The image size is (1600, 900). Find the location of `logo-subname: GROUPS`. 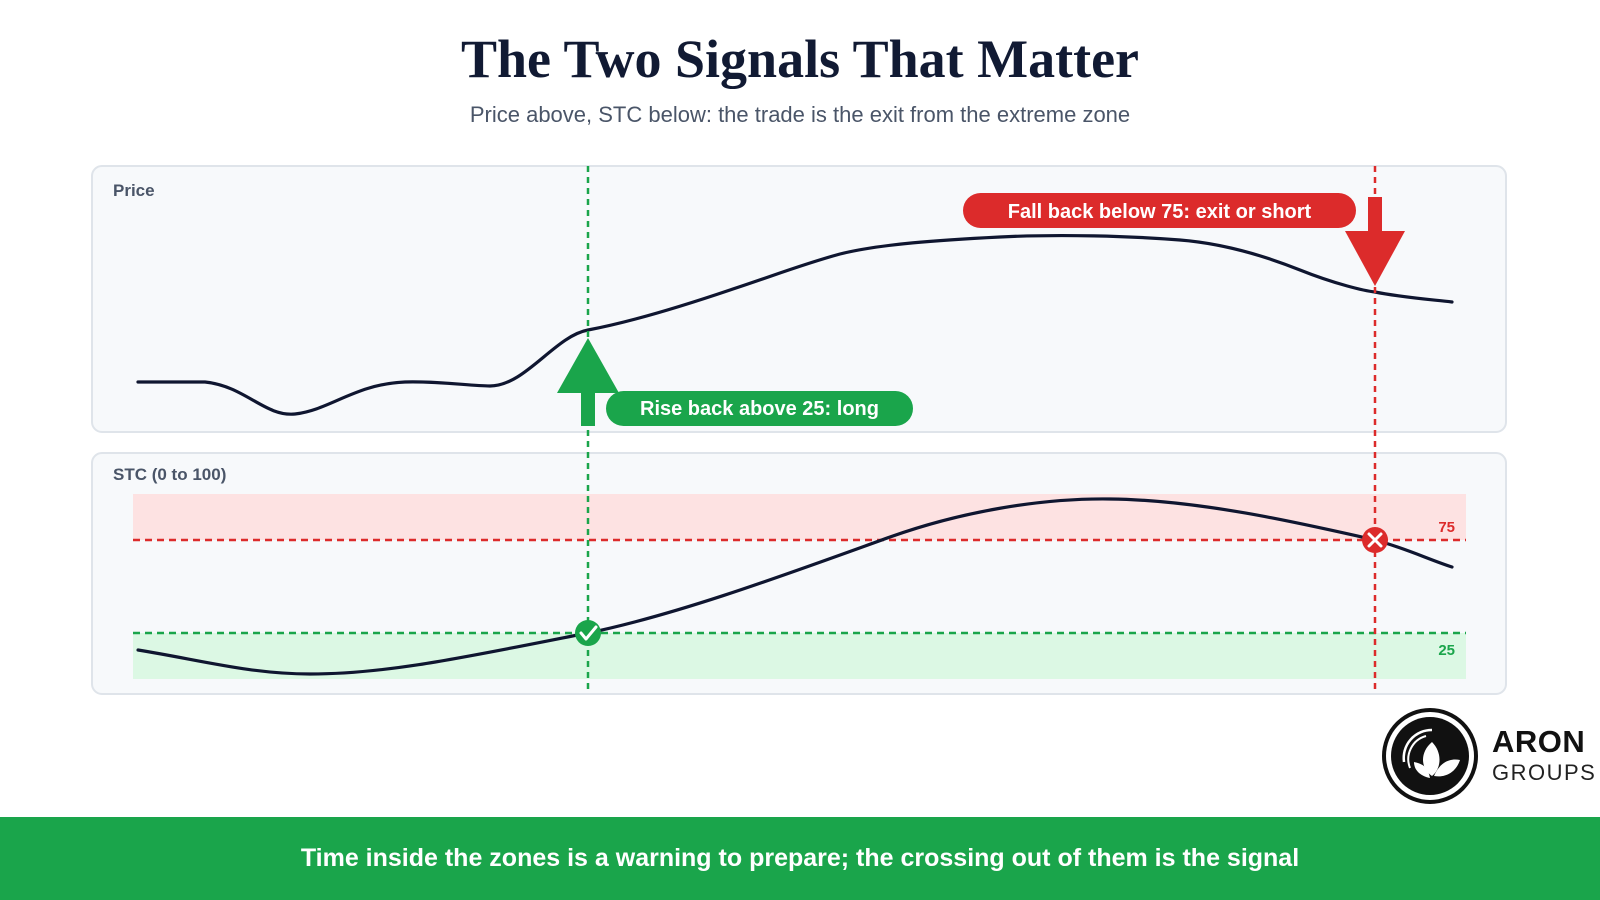

logo-subname: GROUPS is located at coordinates (1544, 772).